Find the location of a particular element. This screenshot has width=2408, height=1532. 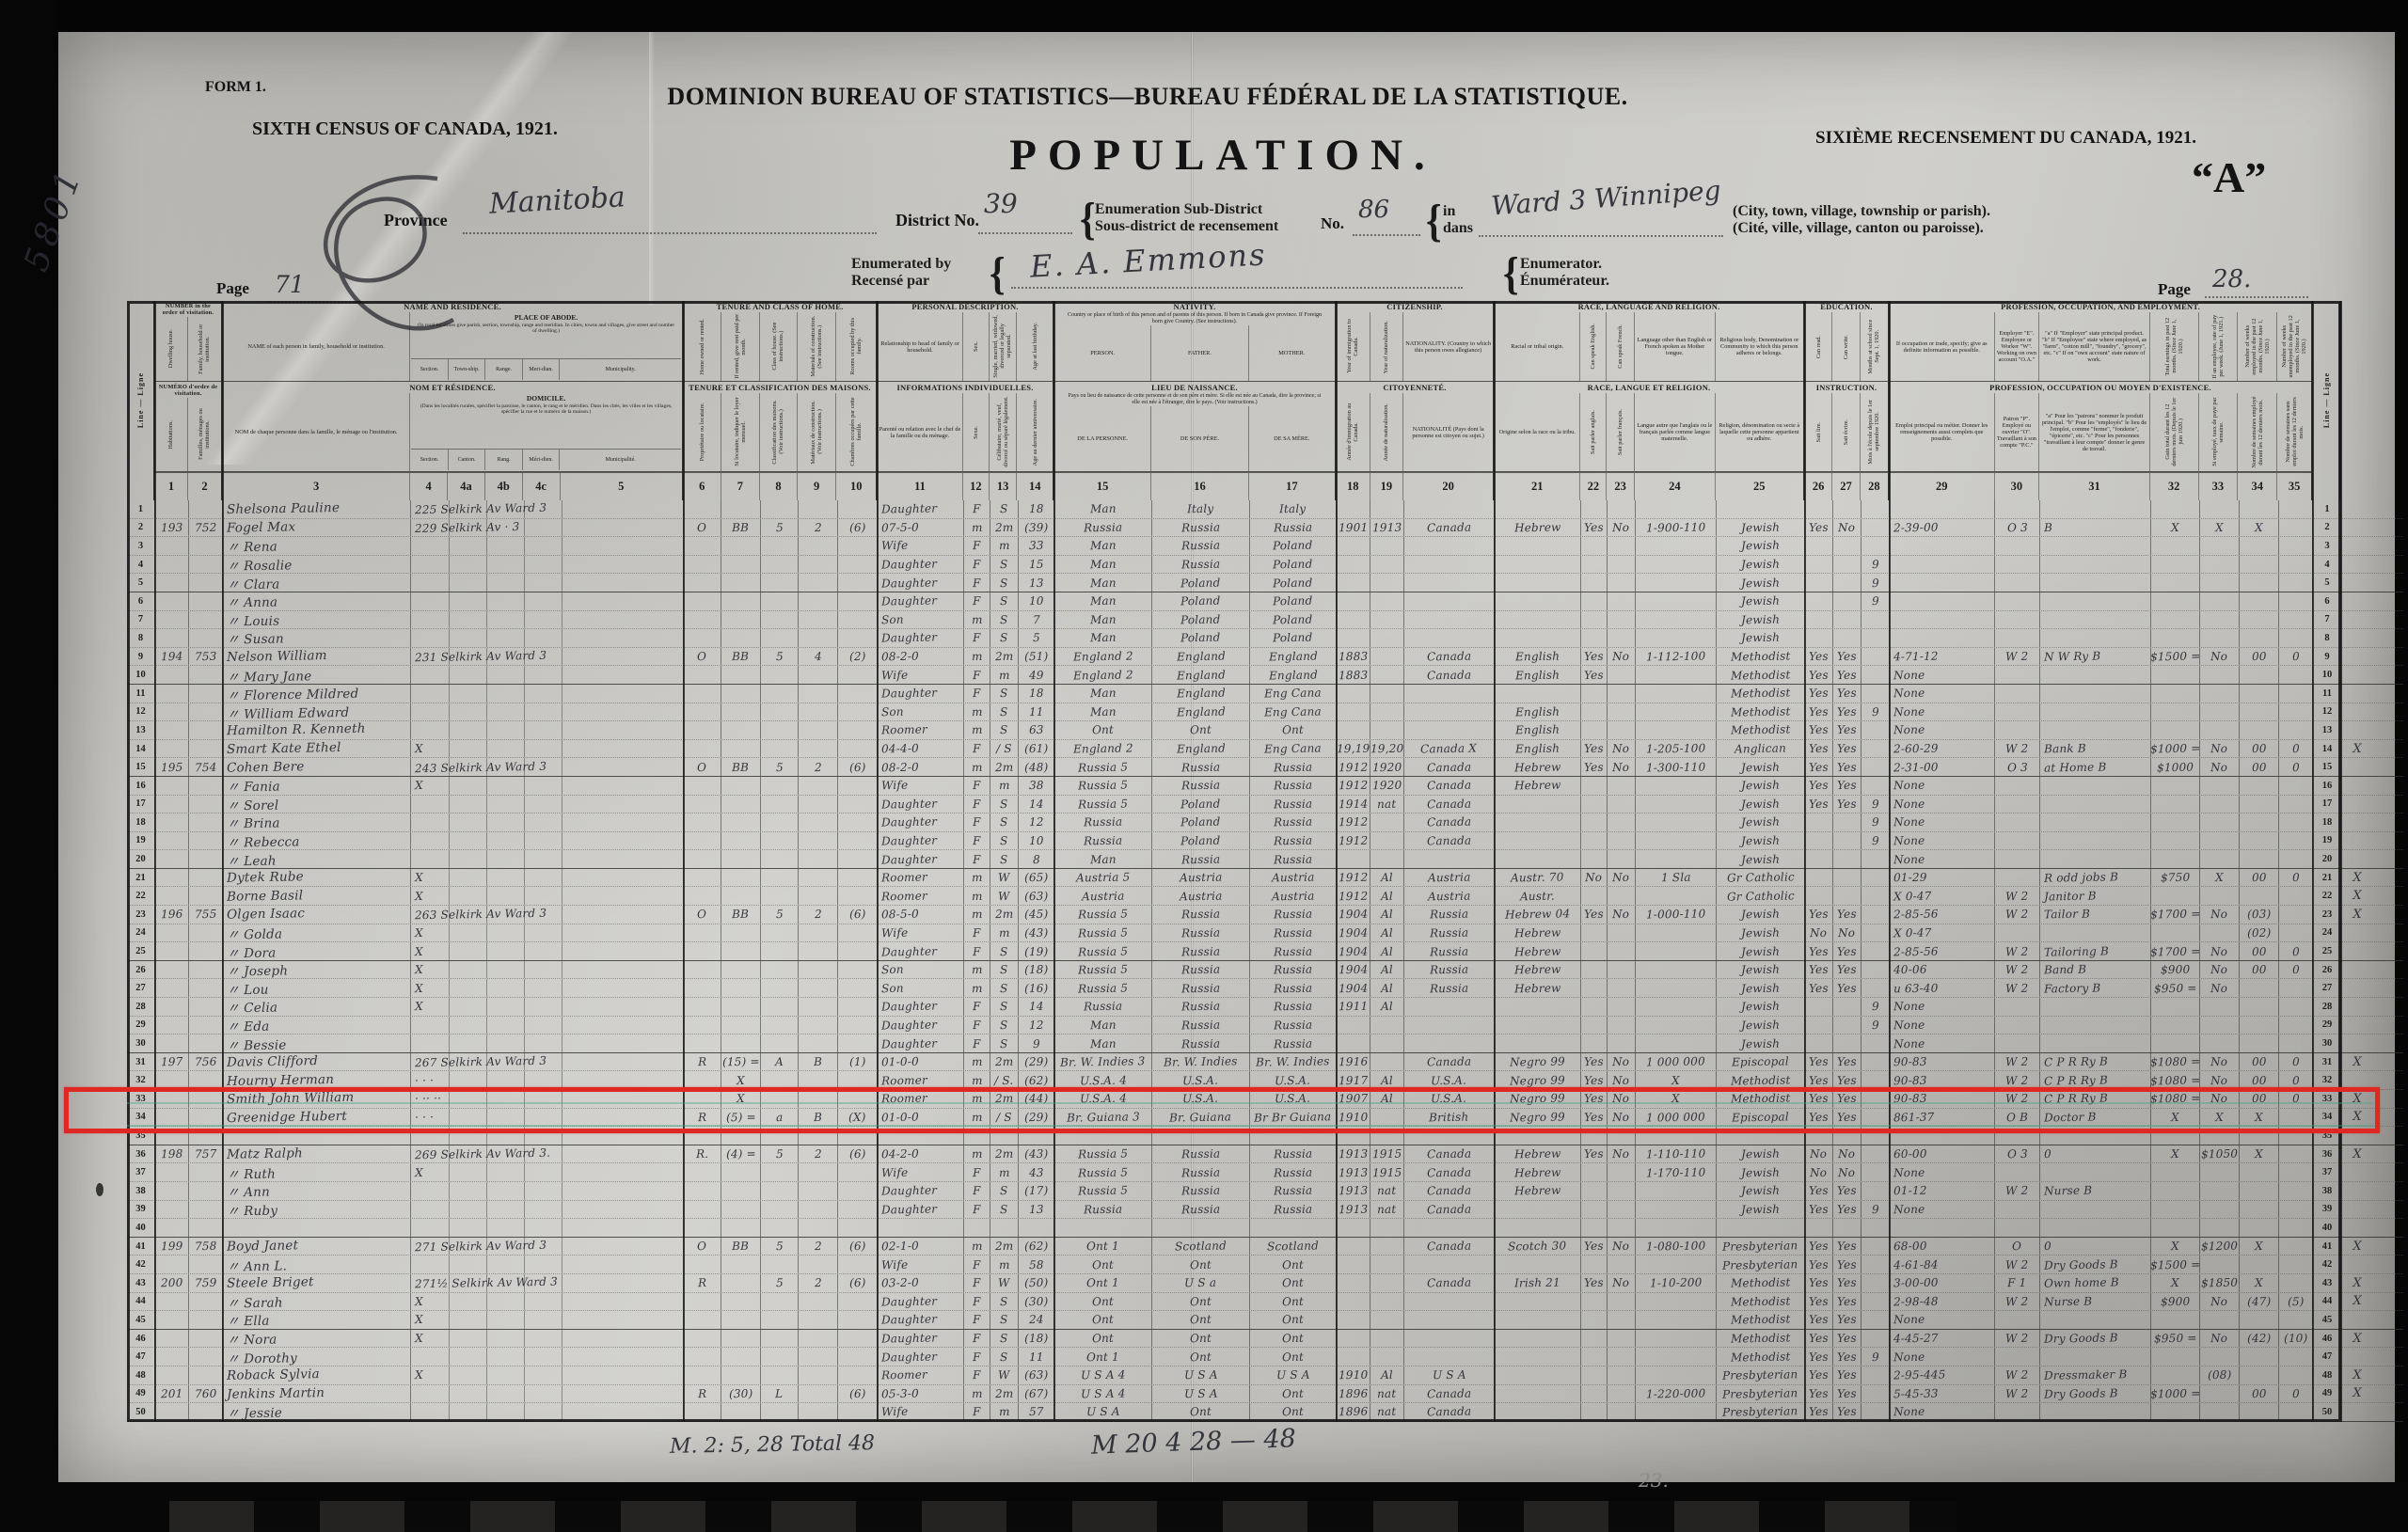

handwritten-entry: Man is located at coordinates (1103, 1043).